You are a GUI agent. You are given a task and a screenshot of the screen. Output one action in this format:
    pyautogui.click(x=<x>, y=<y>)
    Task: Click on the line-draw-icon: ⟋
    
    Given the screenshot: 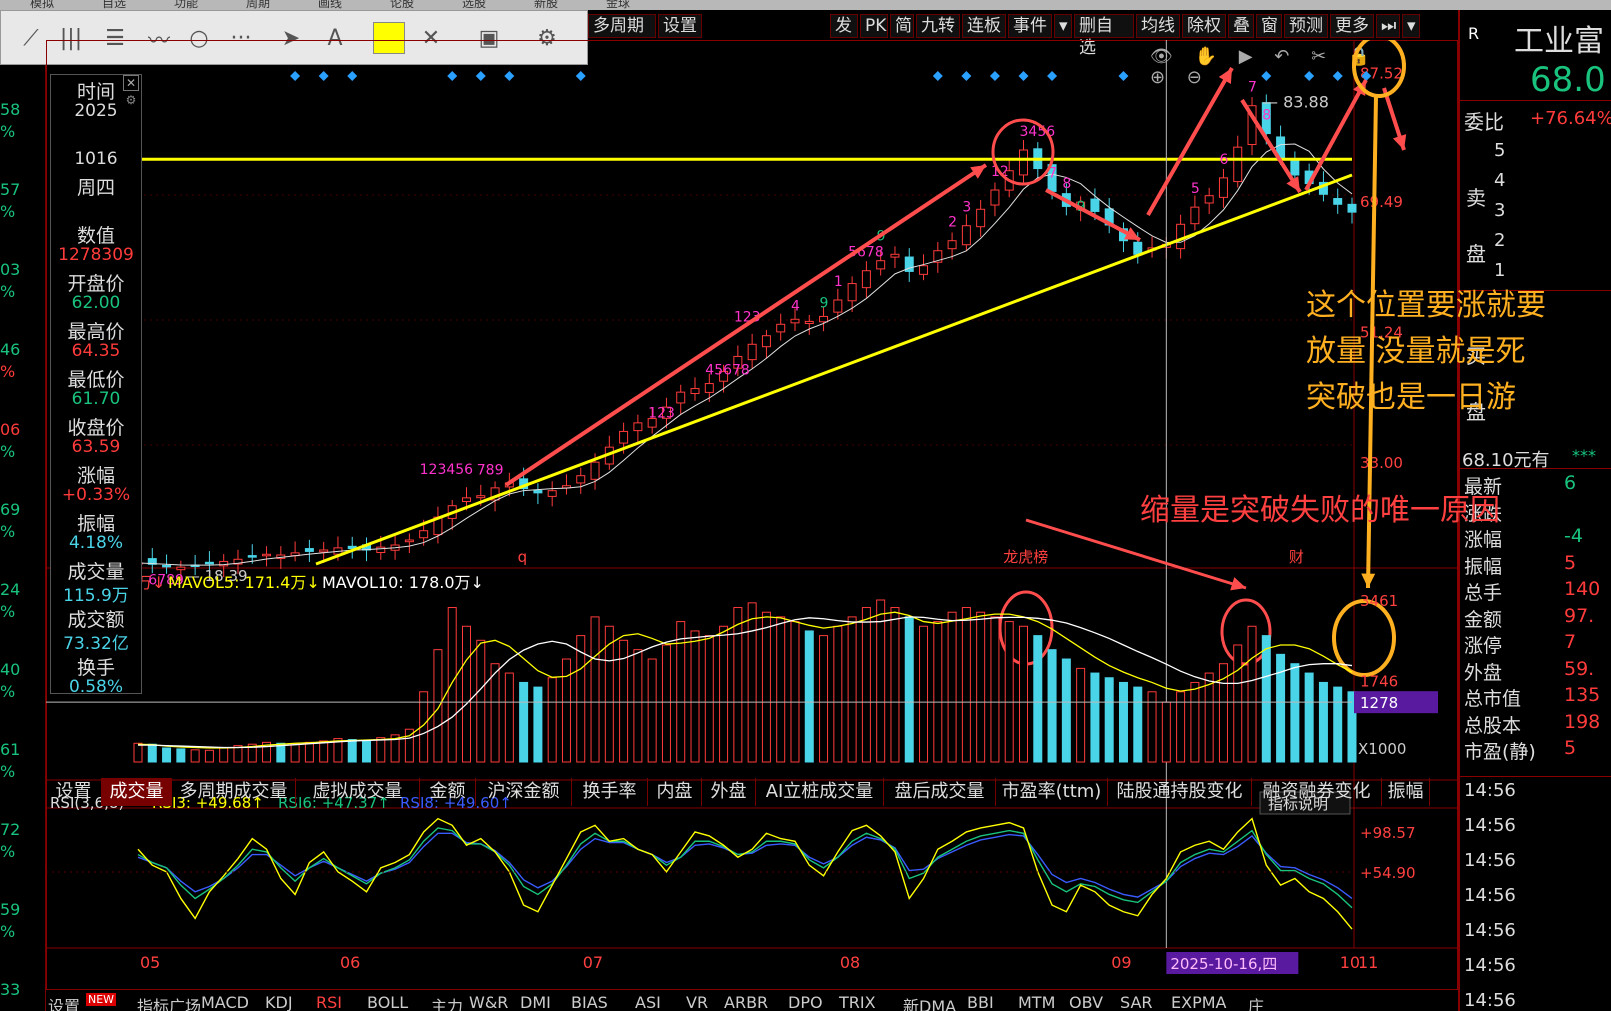 What is the action you would take?
    pyautogui.click(x=31, y=38)
    